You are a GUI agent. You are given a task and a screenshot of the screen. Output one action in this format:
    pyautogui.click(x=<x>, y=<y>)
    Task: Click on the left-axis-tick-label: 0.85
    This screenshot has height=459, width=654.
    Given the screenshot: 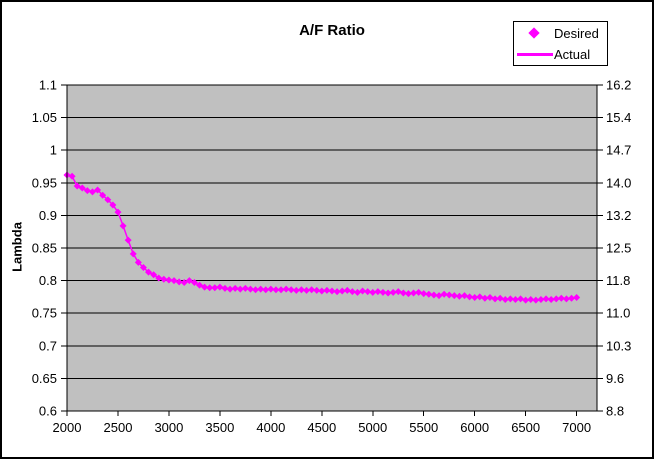 What is the action you would take?
    pyautogui.click(x=44, y=248)
    